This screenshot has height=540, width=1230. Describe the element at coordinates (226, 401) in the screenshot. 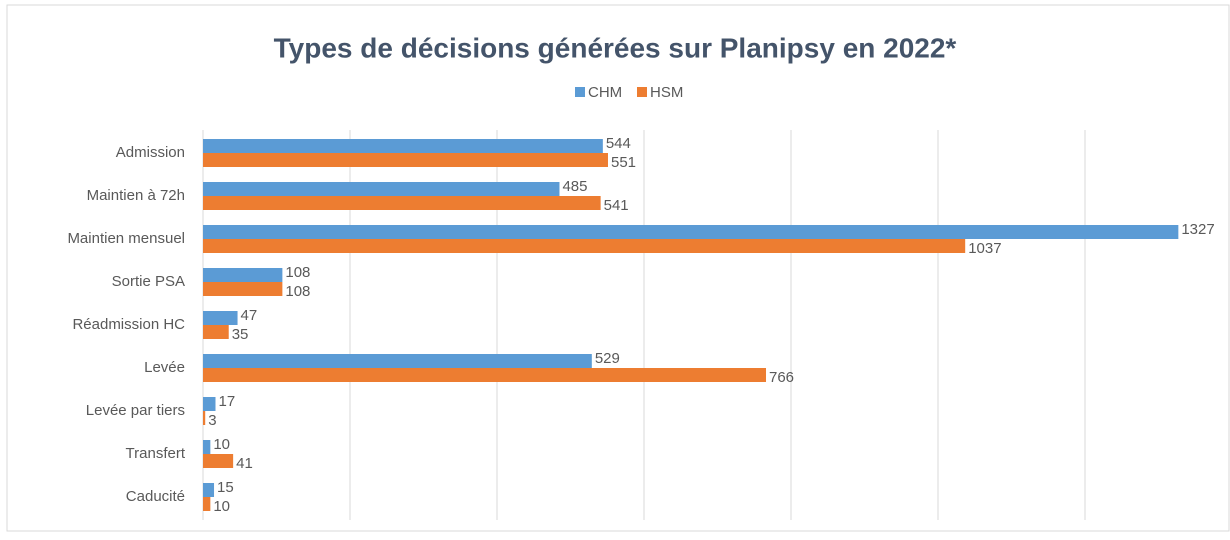

I see `data-label: 17` at that location.